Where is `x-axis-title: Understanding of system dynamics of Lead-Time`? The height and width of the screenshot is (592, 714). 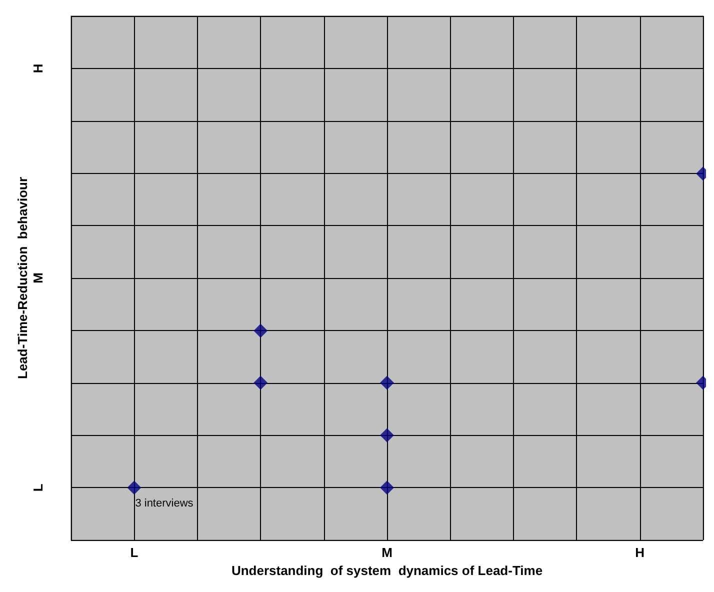 x-axis-title: Understanding of system dynamics of Lead-Time is located at coordinates (387, 570).